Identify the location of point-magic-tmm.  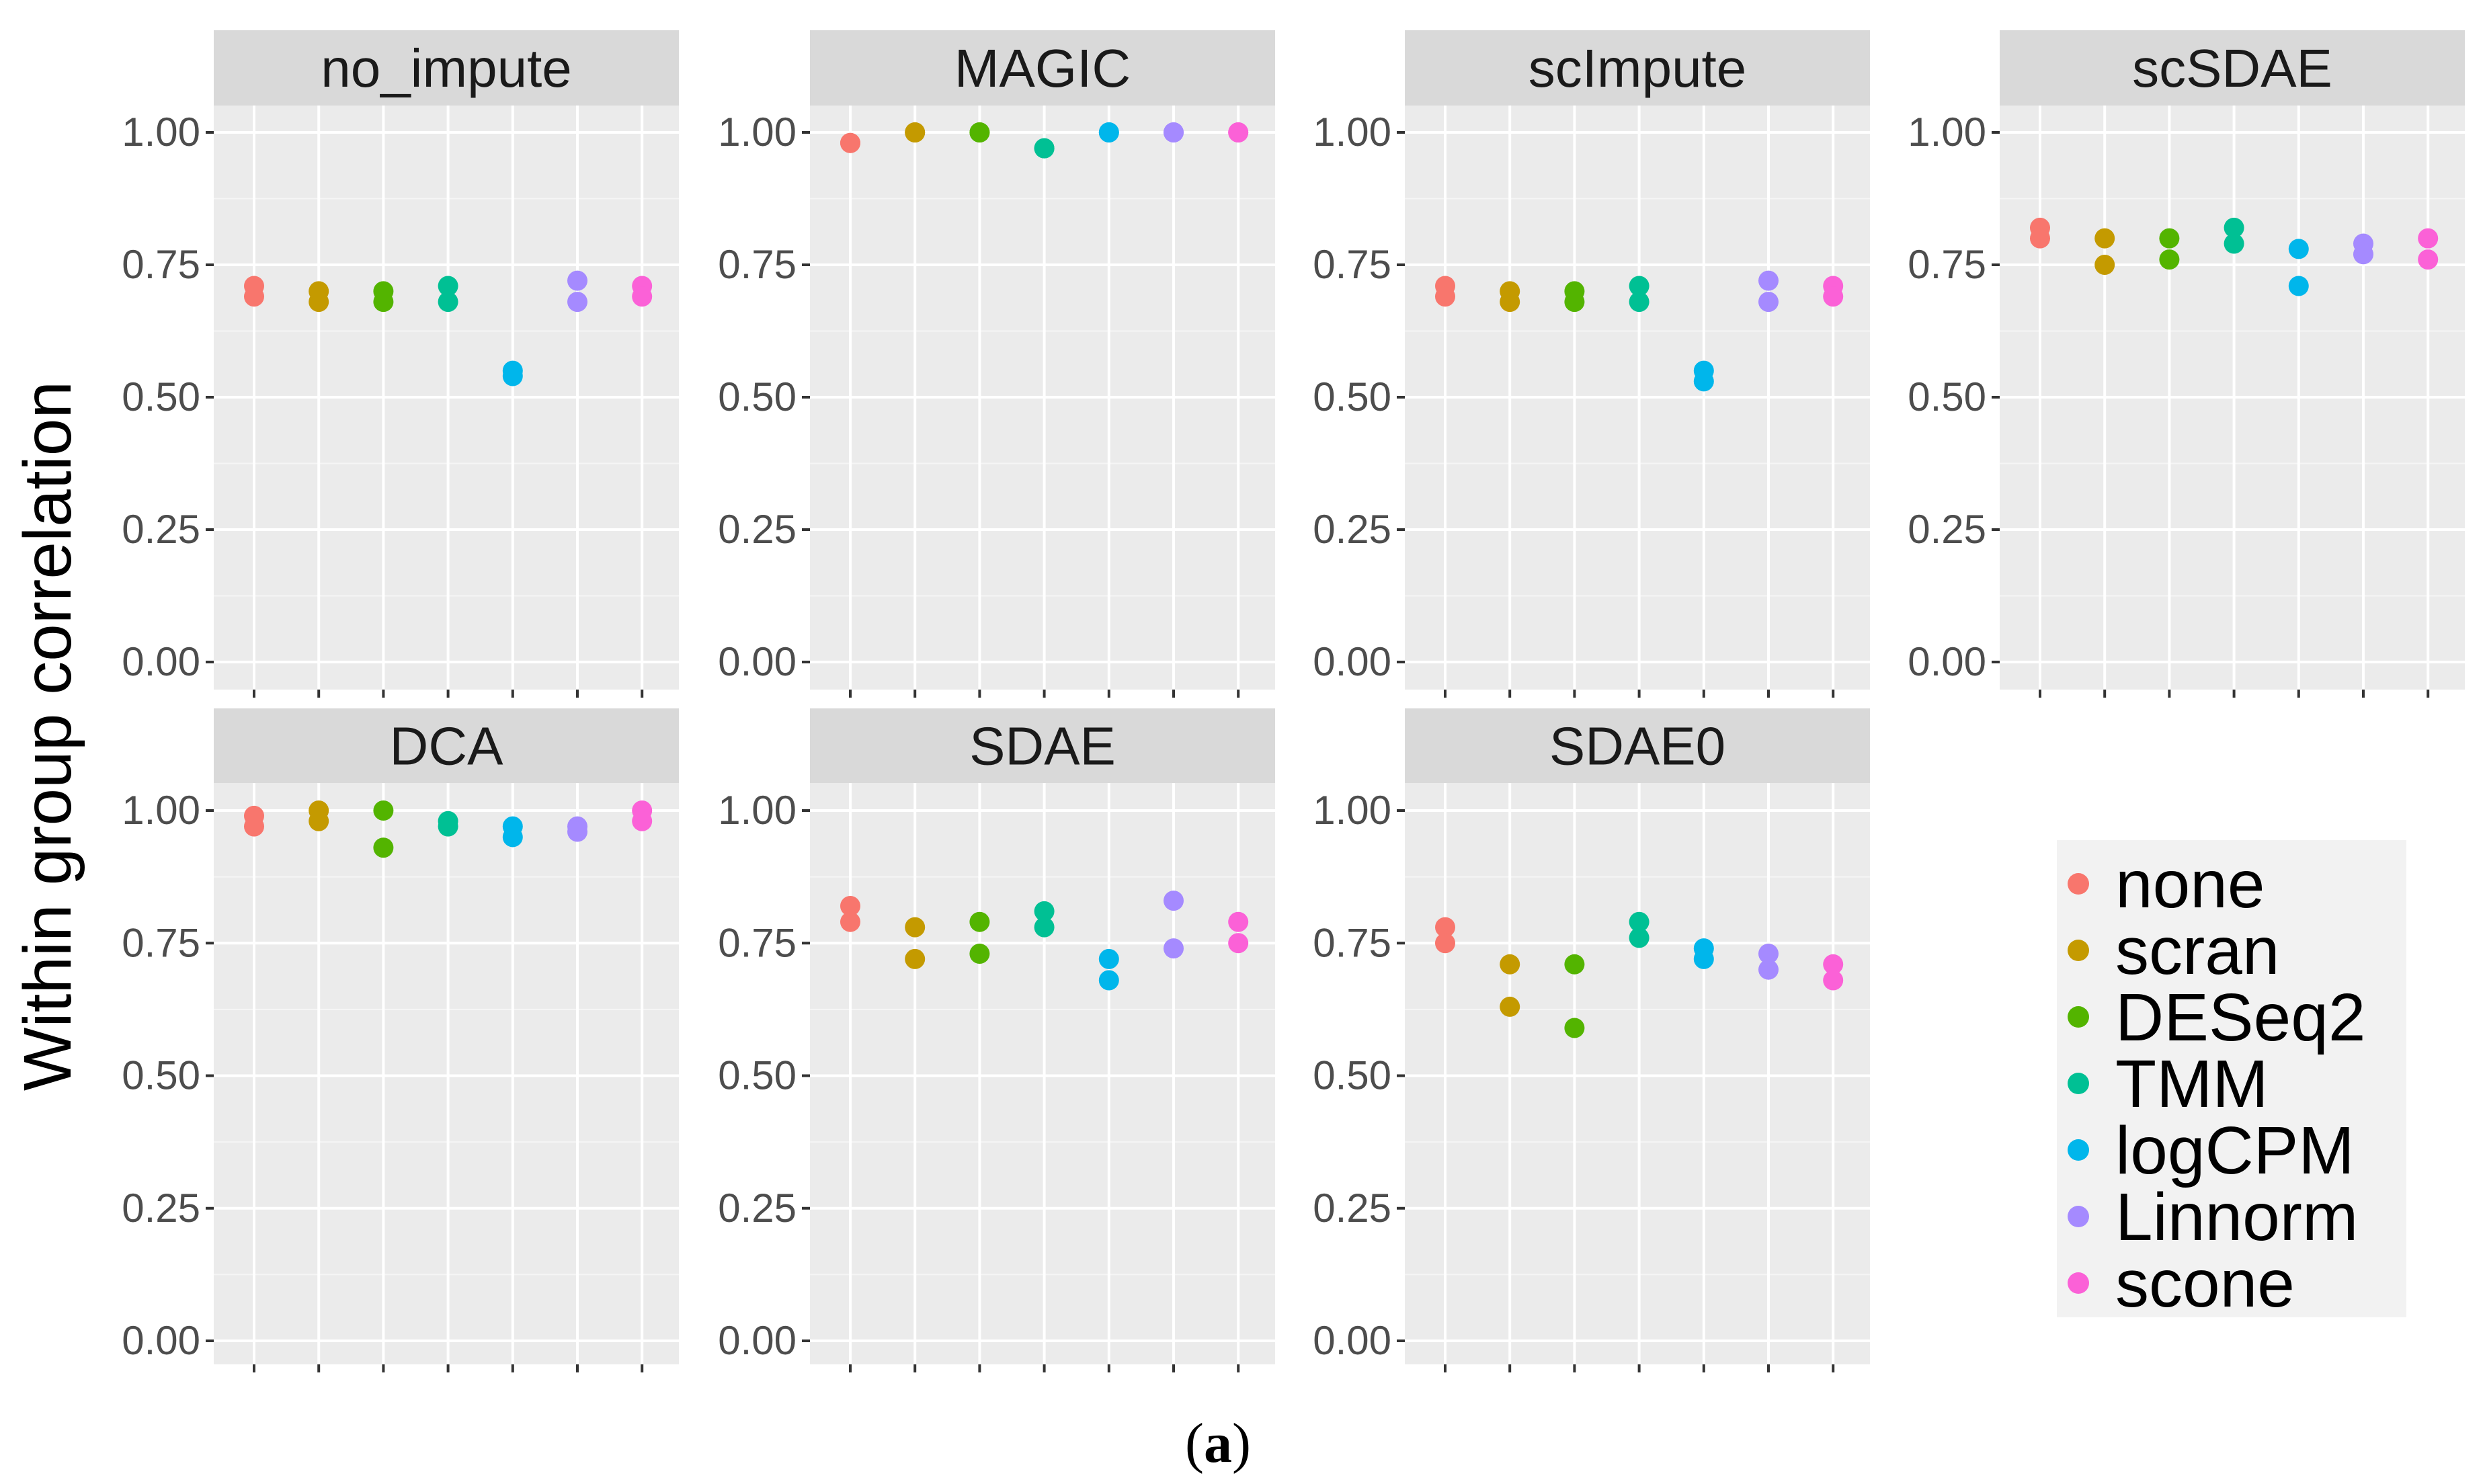
(1044, 148).